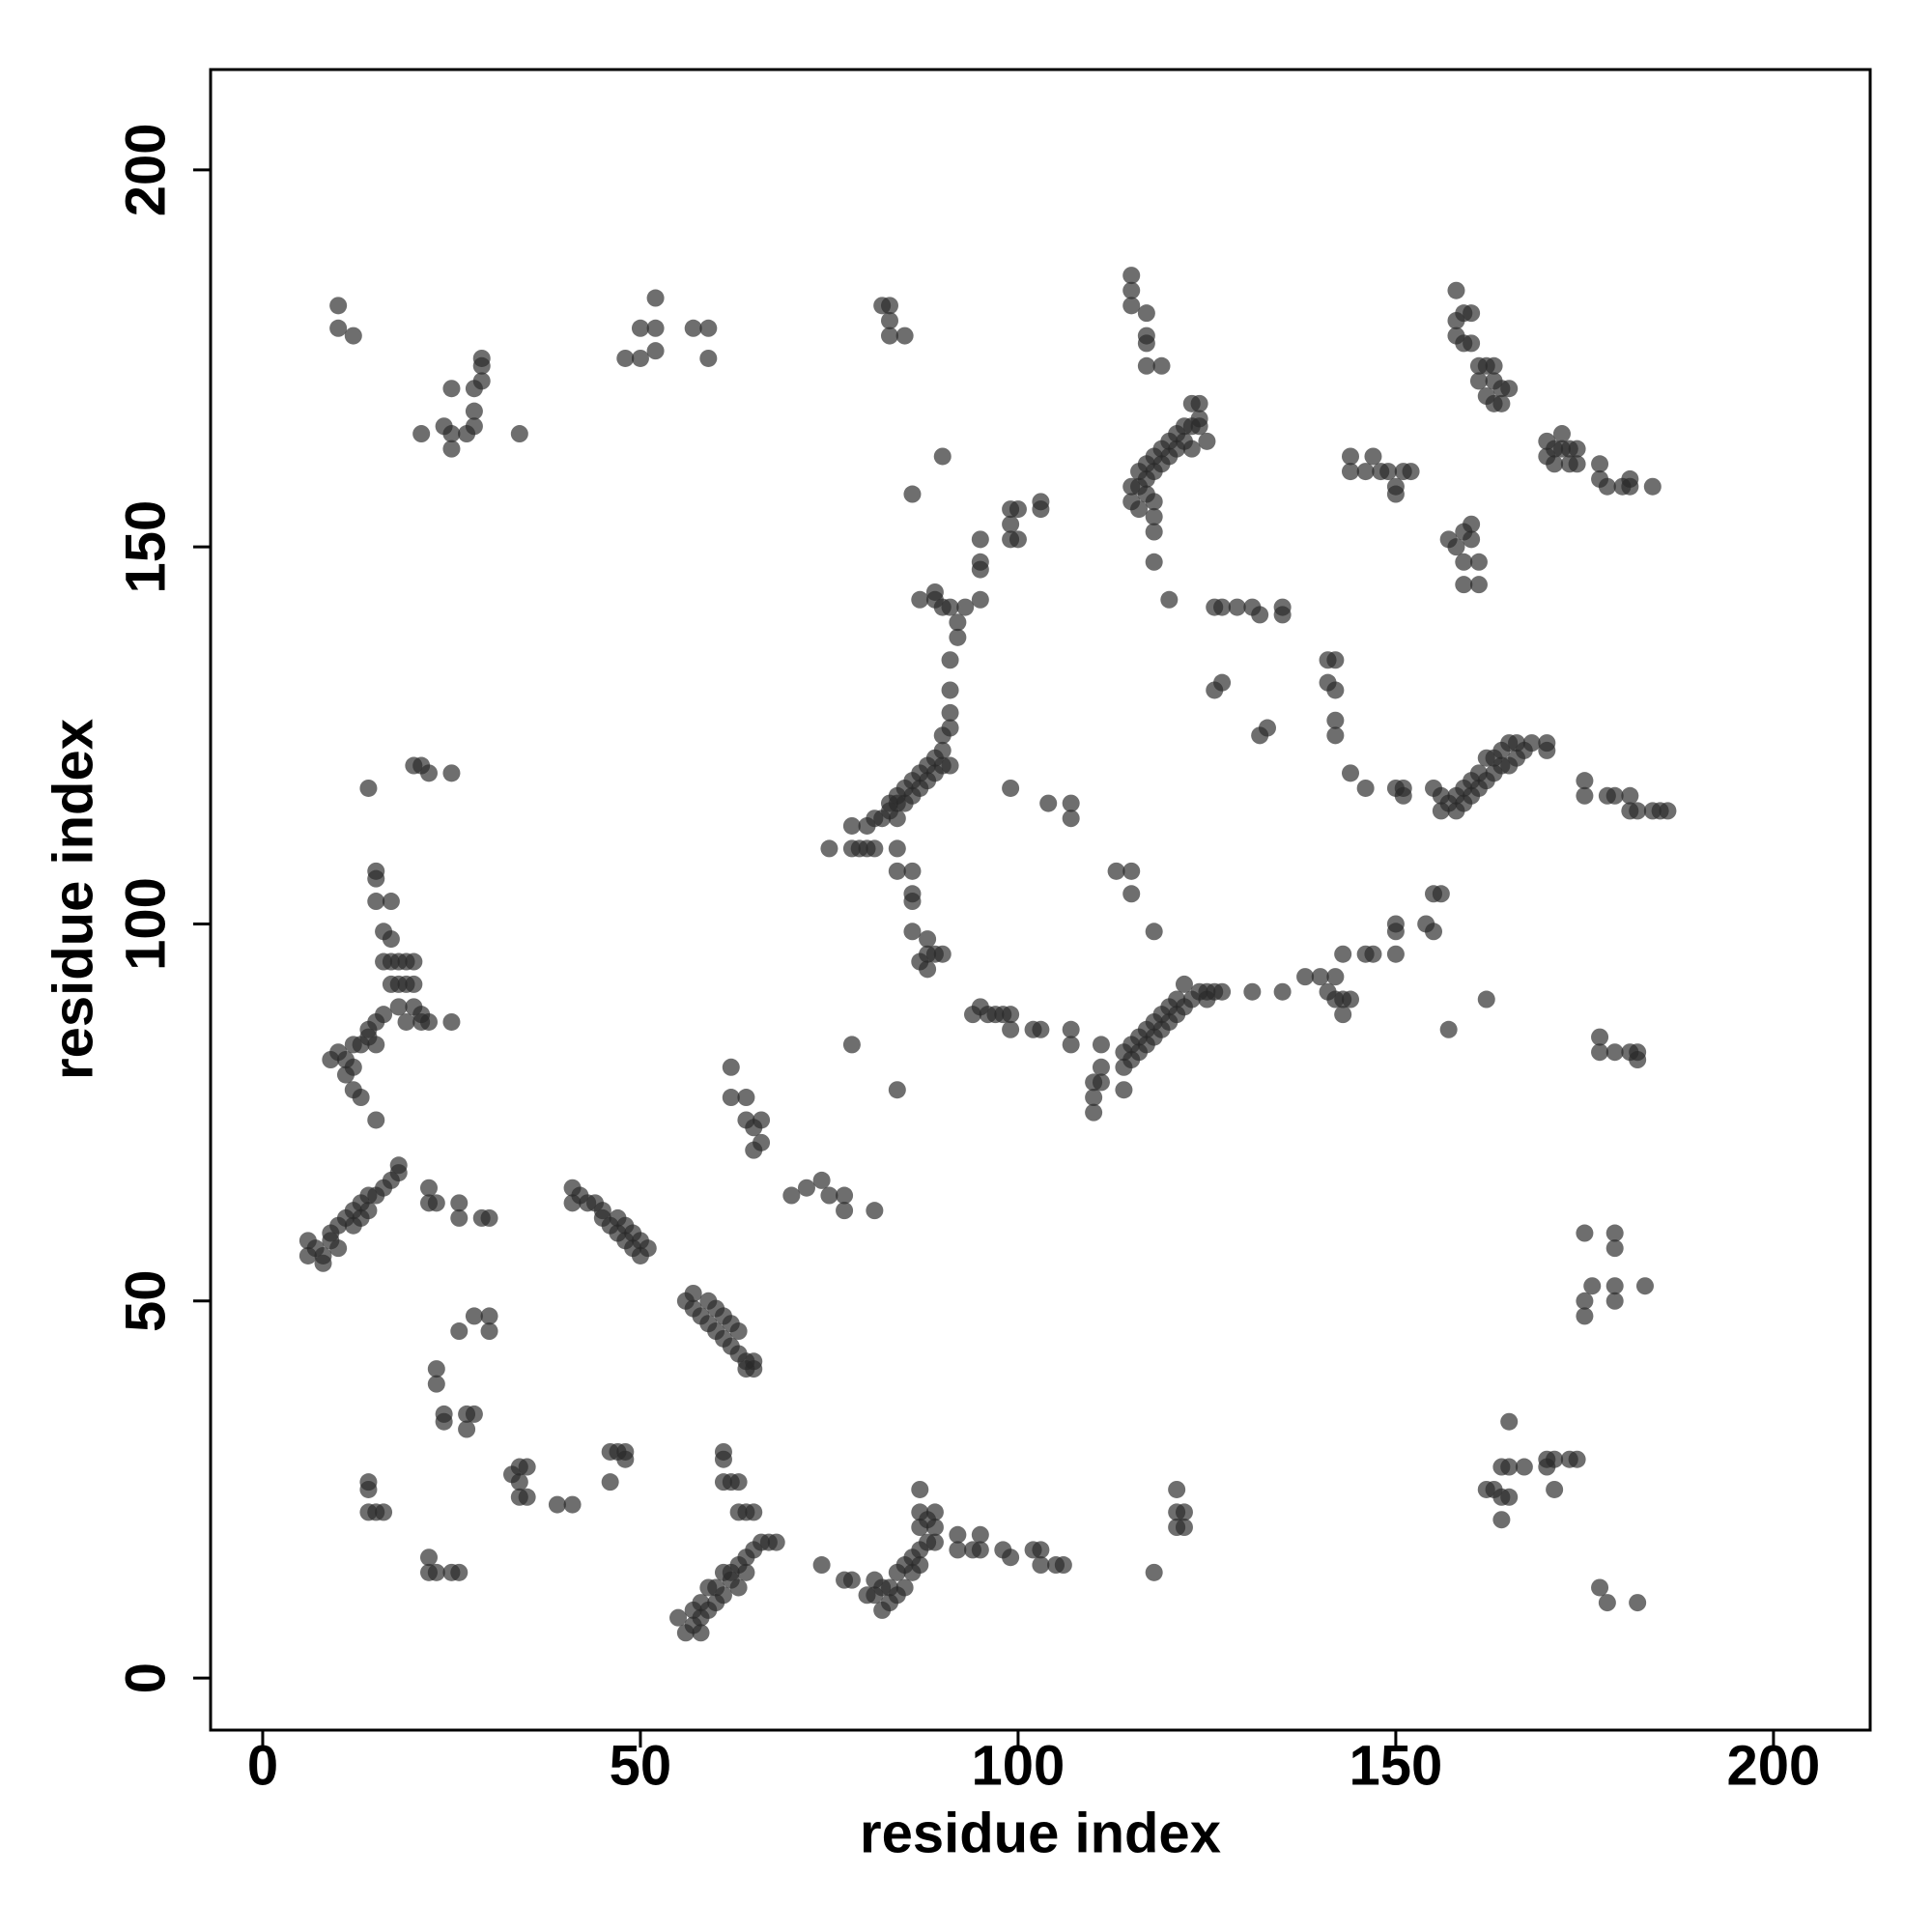 This screenshot has width=1932, height=1932. I want to click on y-axis-label: residue index, so click(73, 899).